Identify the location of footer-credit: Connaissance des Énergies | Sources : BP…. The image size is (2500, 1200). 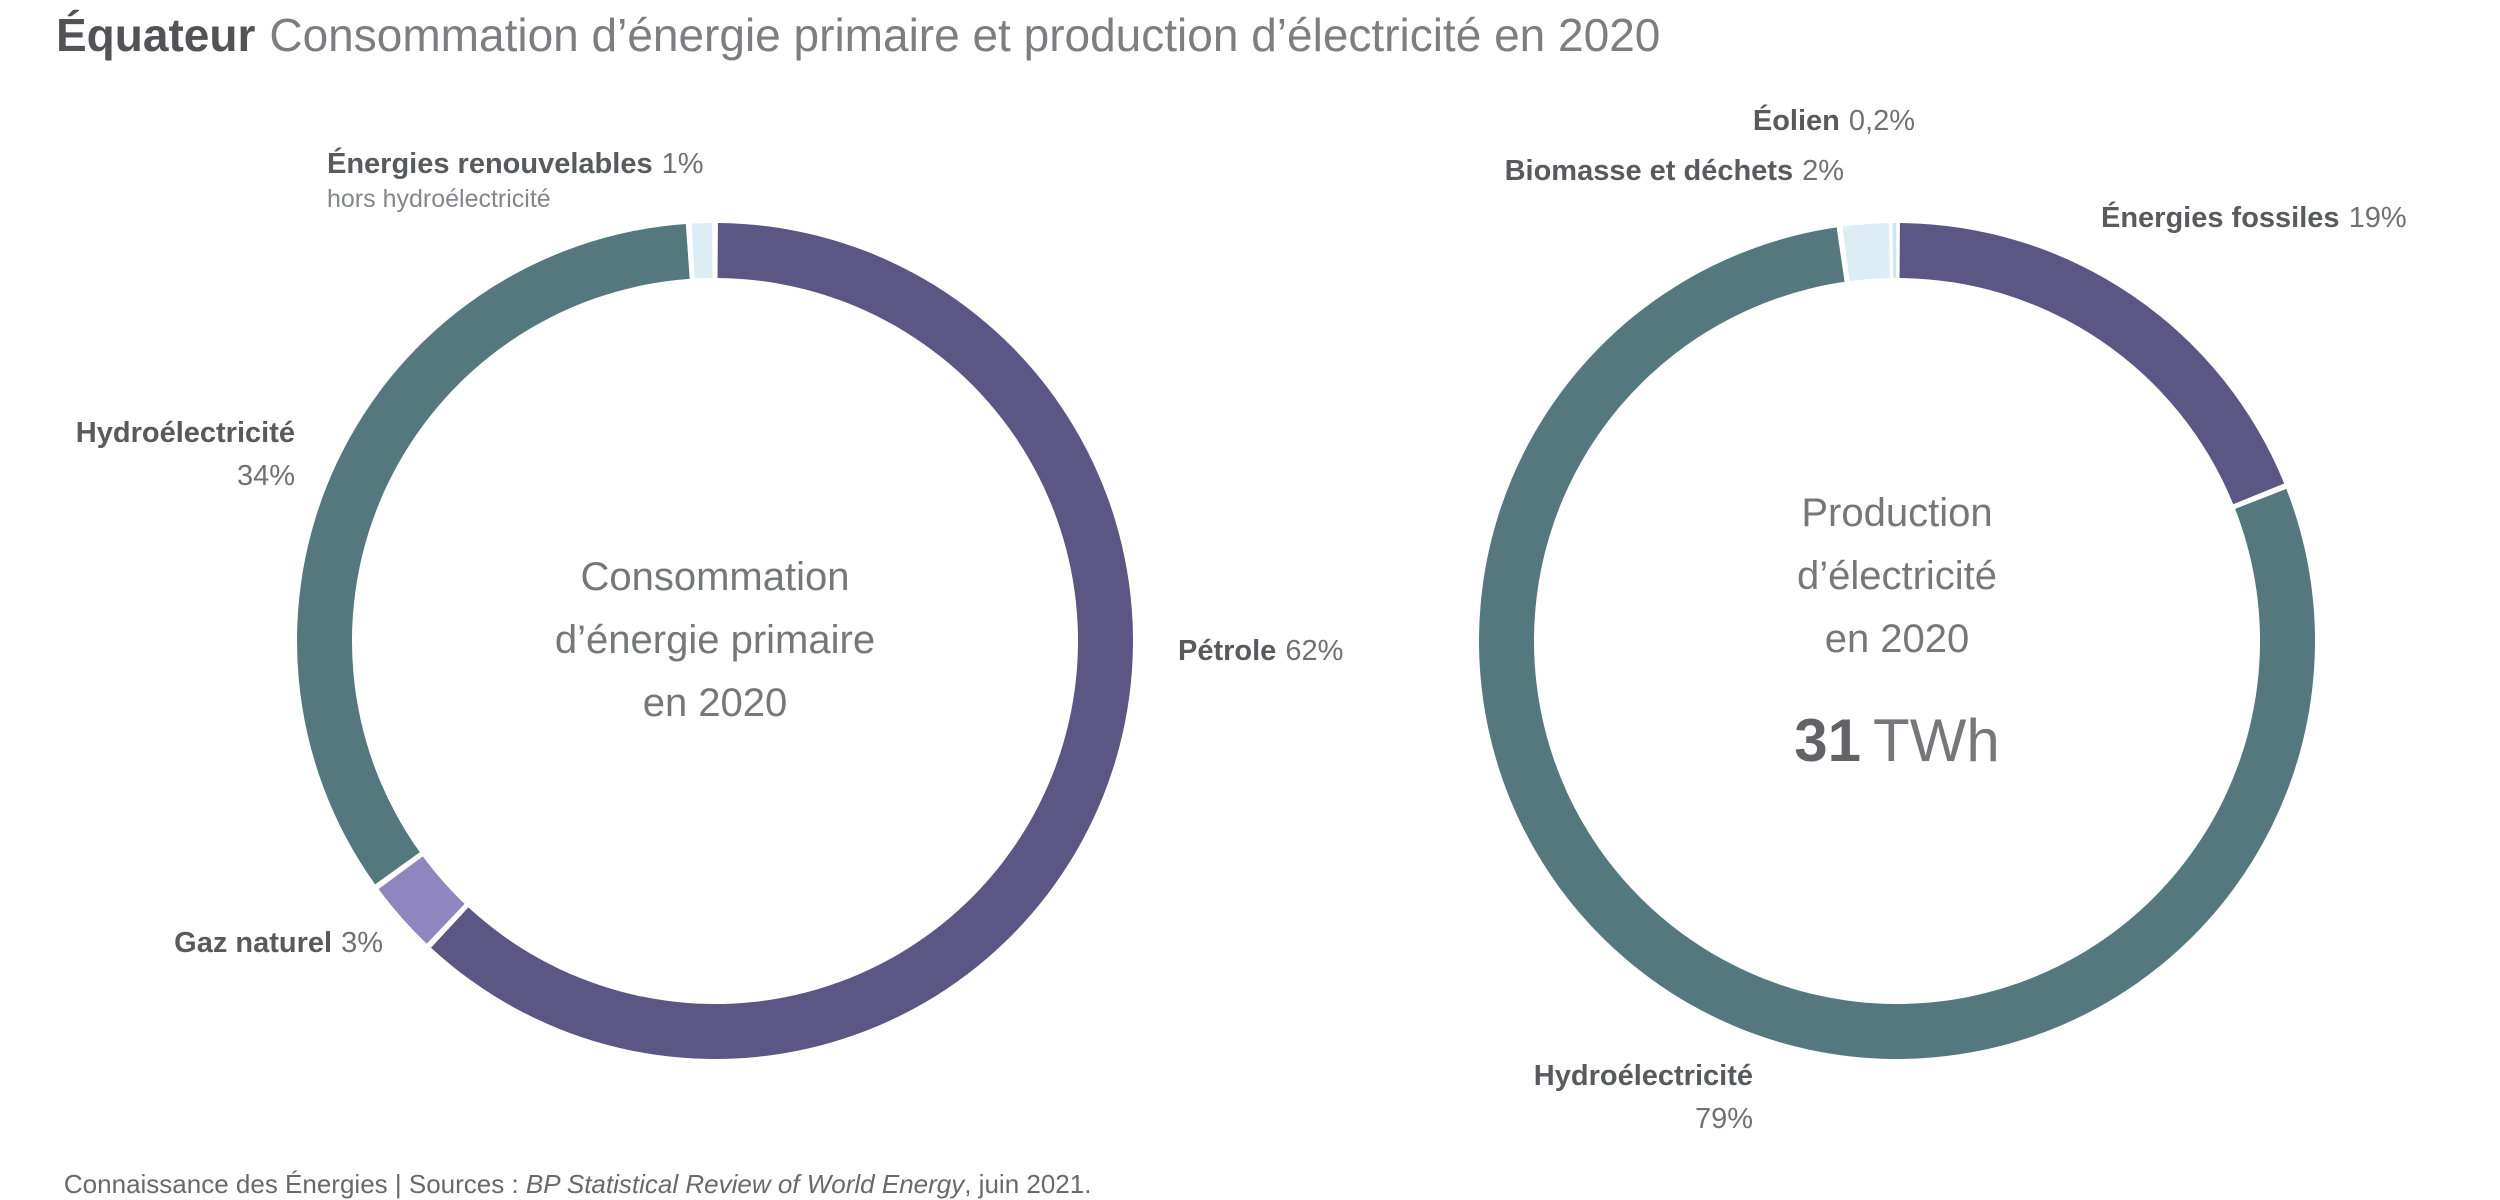
(563, 1169).